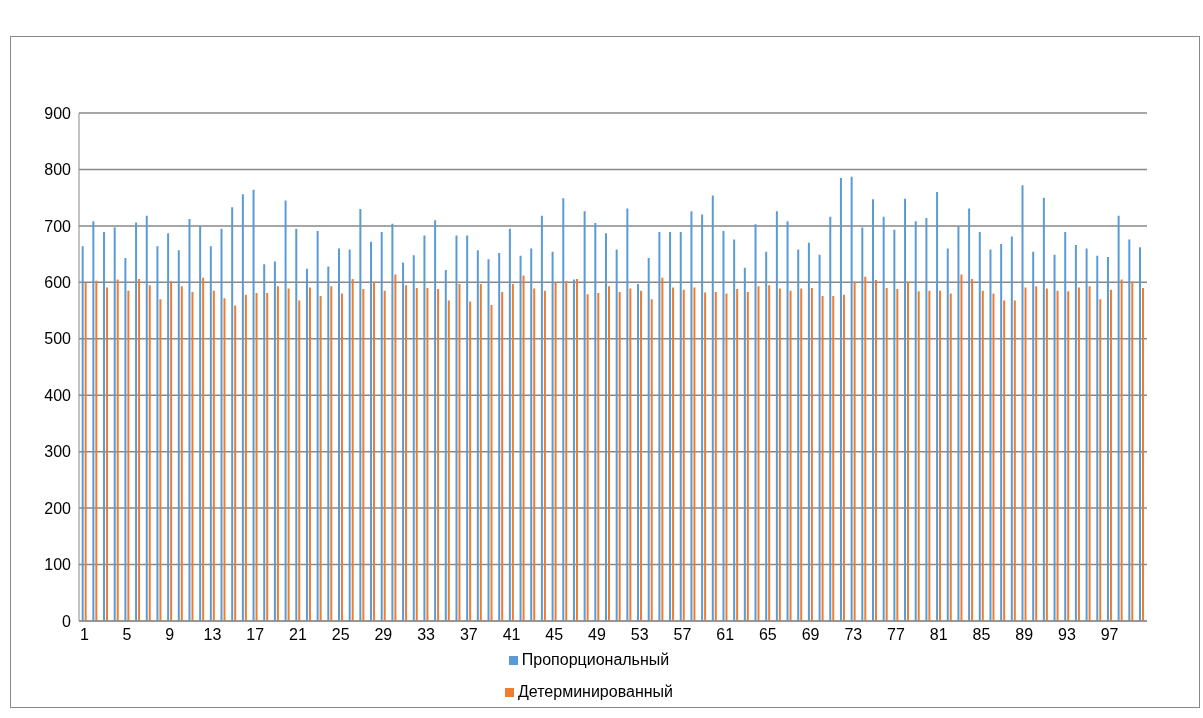 This screenshot has height=718, width=1203. Describe the element at coordinates (725, 635) in the screenshot. I see `x-tick-label: 61` at that location.